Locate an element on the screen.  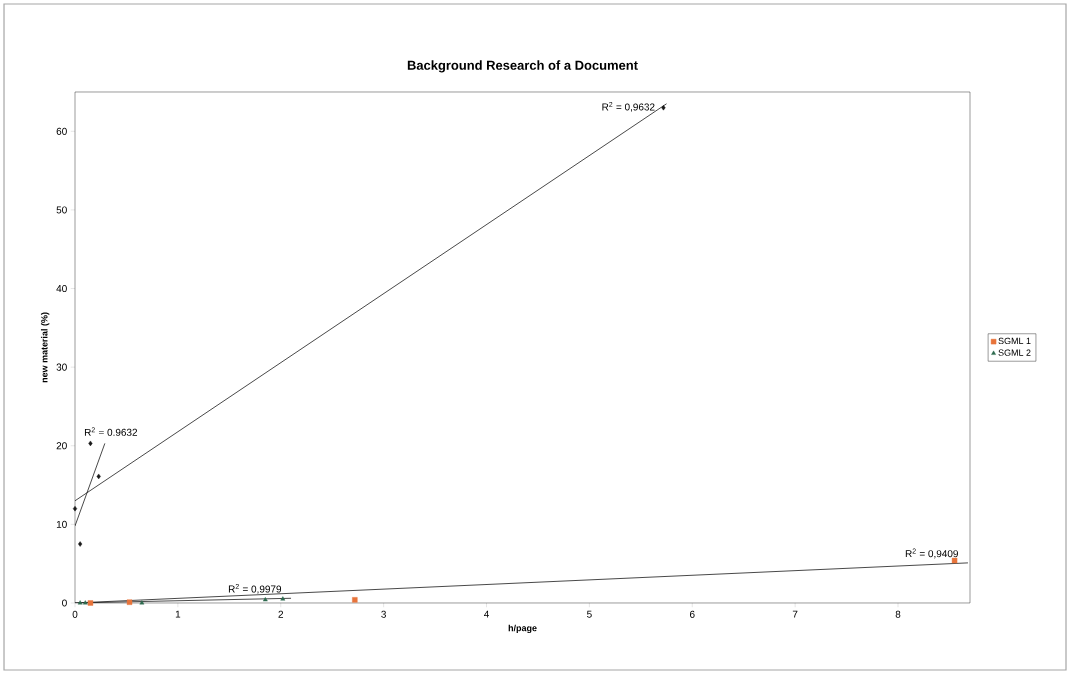
legend-label: SGML 1 is located at coordinates (1014, 341).